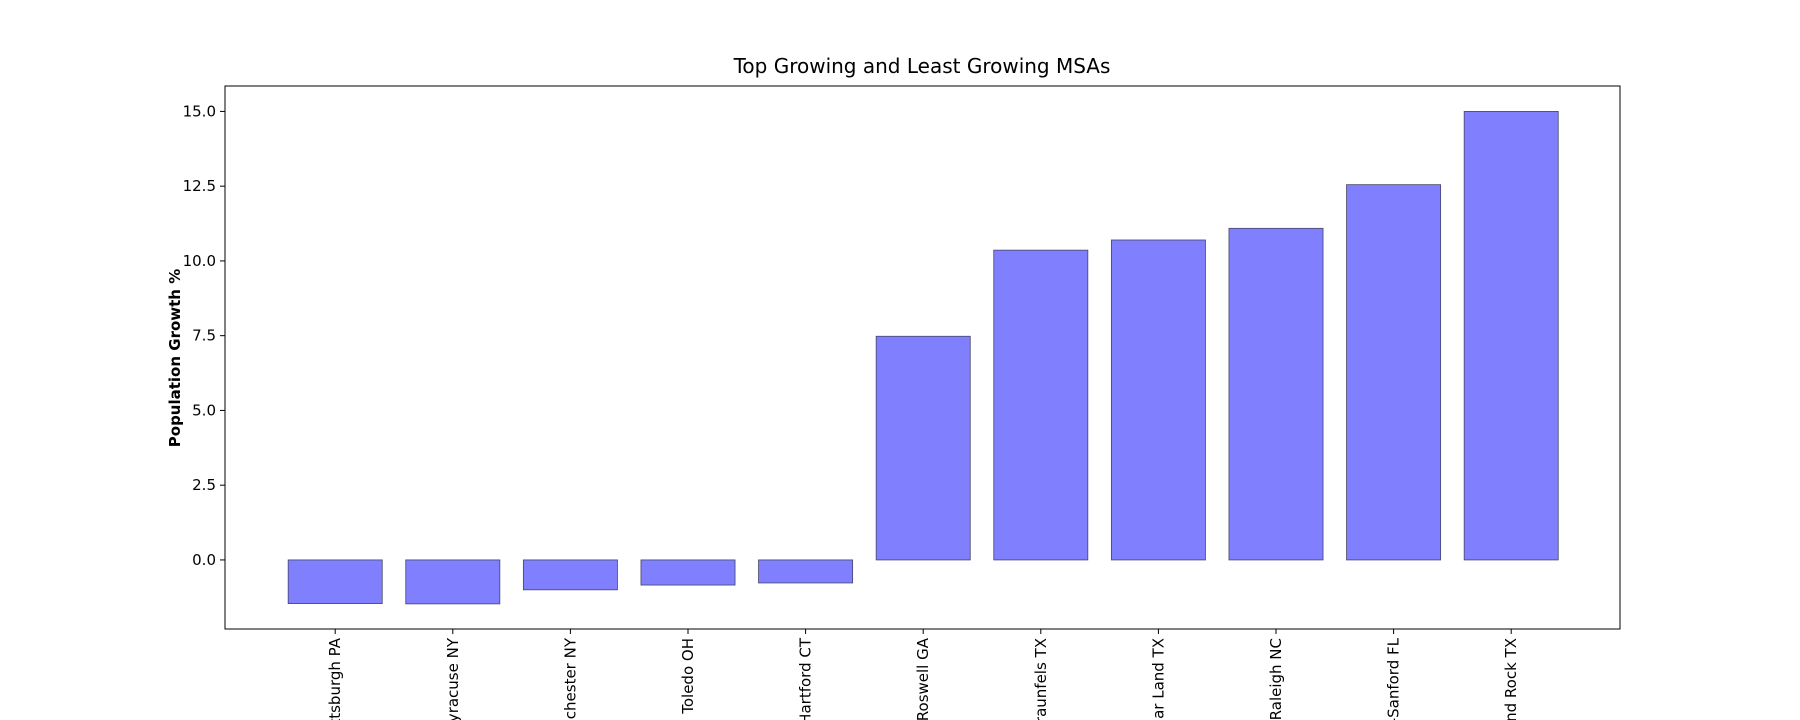 This screenshot has width=1800, height=720. Describe the element at coordinates (806, 678) in the screenshot. I see `x-tick-label: Hartford CT` at that location.